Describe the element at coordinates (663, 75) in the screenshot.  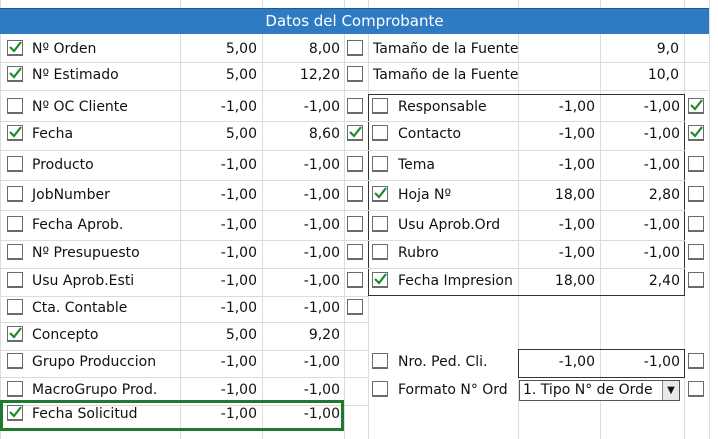
I see `font-size-value: 10,0` at that location.